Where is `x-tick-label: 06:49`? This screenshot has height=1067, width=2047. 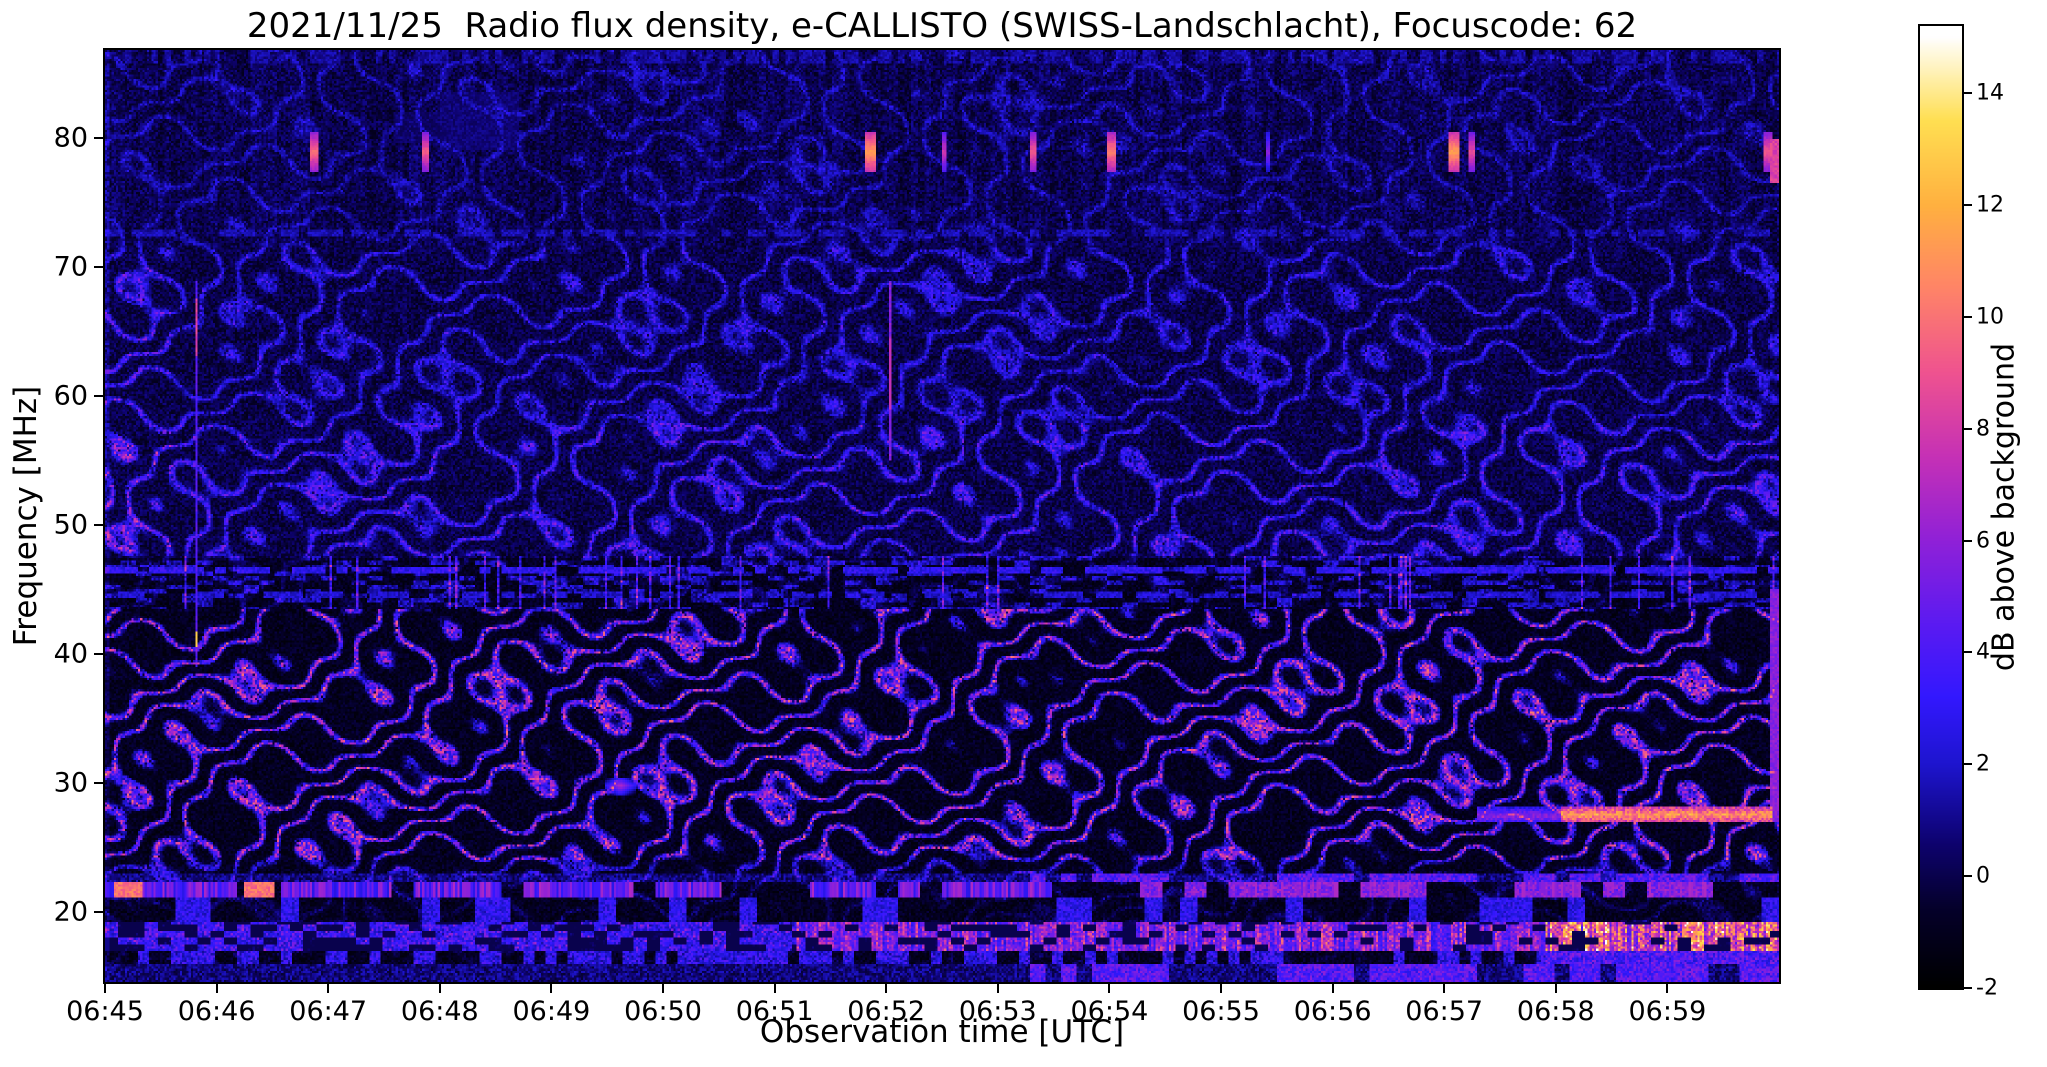
x-tick-label: 06:49 is located at coordinates (551, 1011).